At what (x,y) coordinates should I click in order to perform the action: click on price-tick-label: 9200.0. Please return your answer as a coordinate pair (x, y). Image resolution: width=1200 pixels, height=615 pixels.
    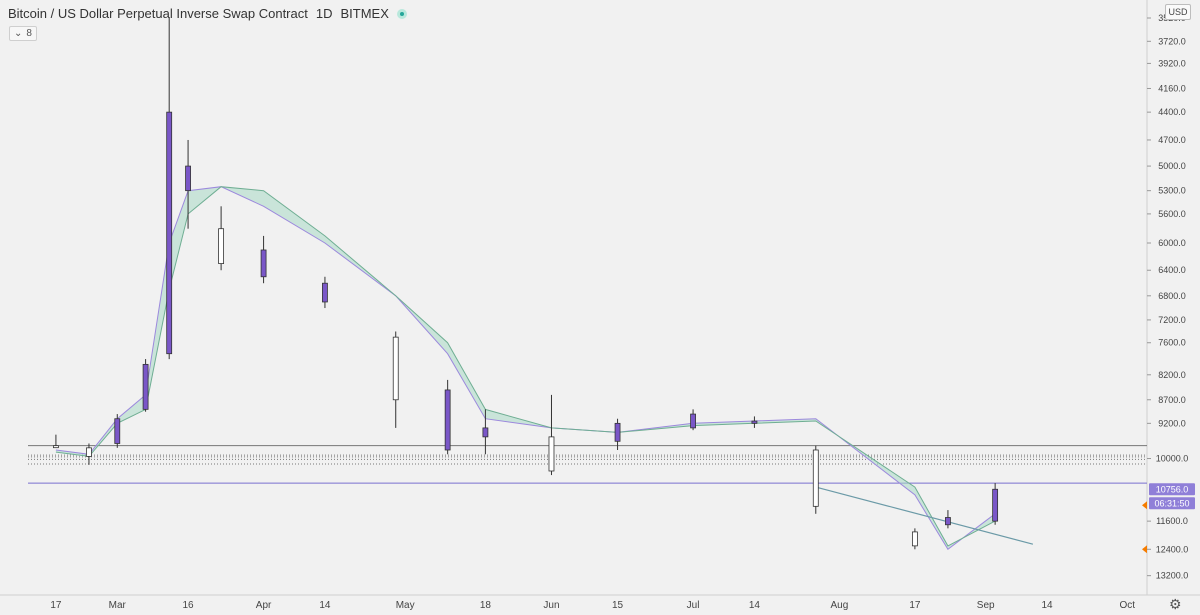
    Looking at the image, I should click on (1172, 423).